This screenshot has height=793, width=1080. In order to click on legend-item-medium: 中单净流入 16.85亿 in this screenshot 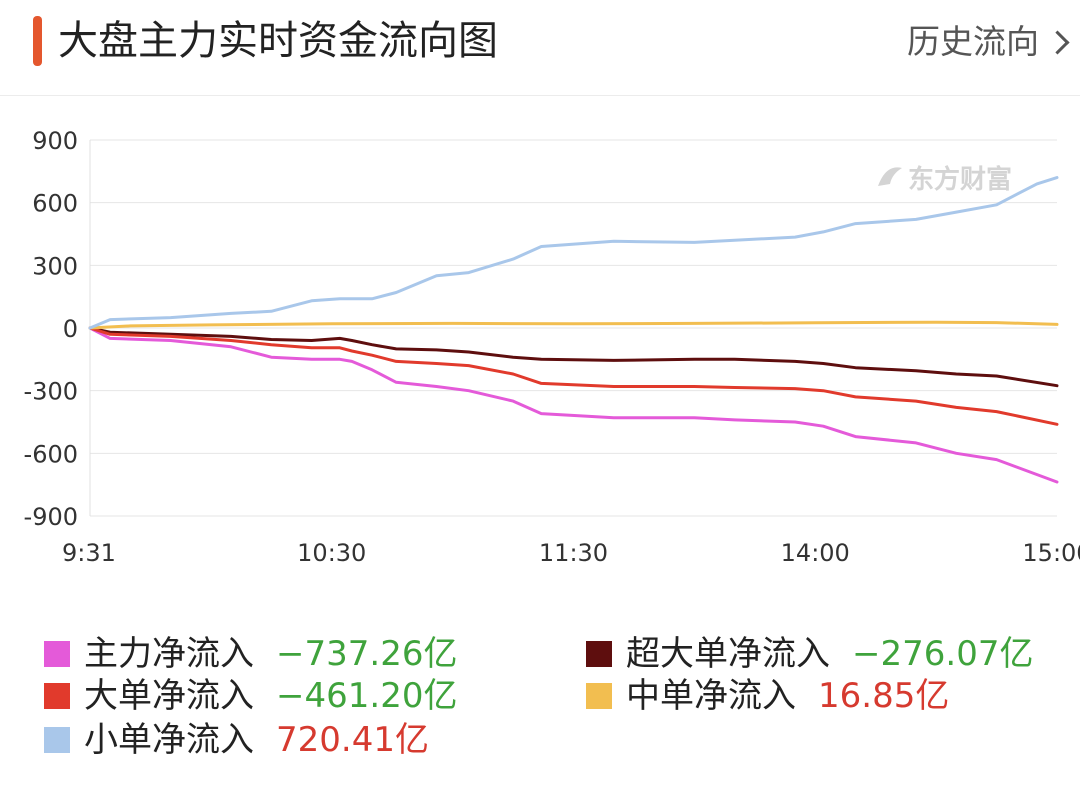, I will do `click(767, 696)`.